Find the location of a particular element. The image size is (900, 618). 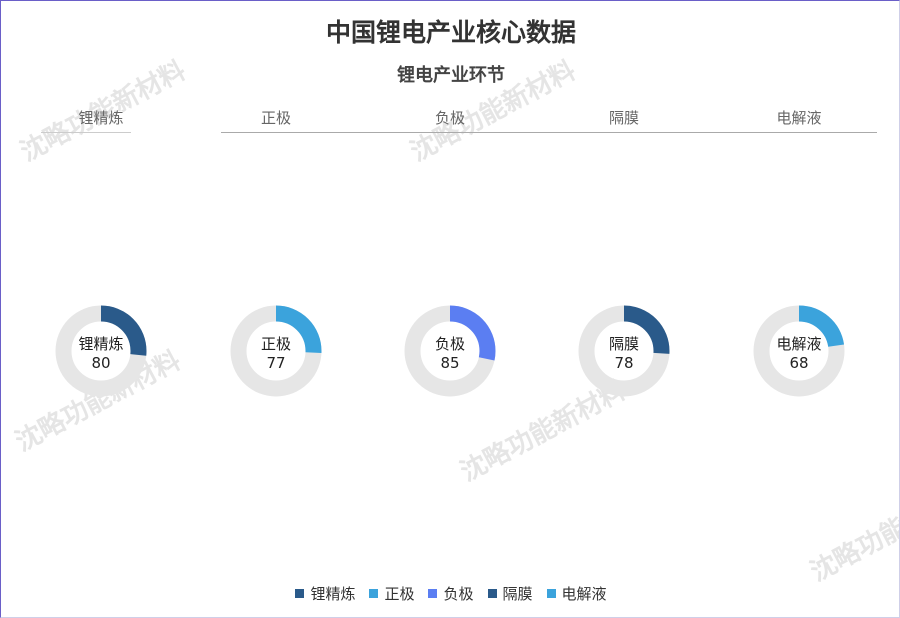

donut-label: 负极 is located at coordinates (450, 344).